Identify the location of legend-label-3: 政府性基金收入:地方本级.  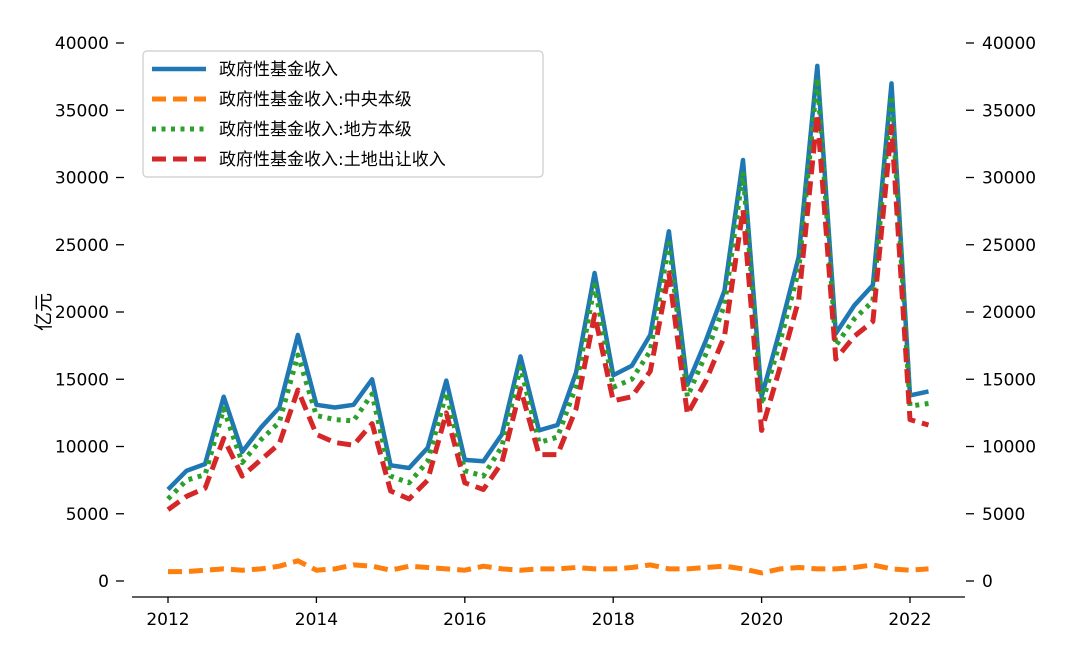
(315, 130).